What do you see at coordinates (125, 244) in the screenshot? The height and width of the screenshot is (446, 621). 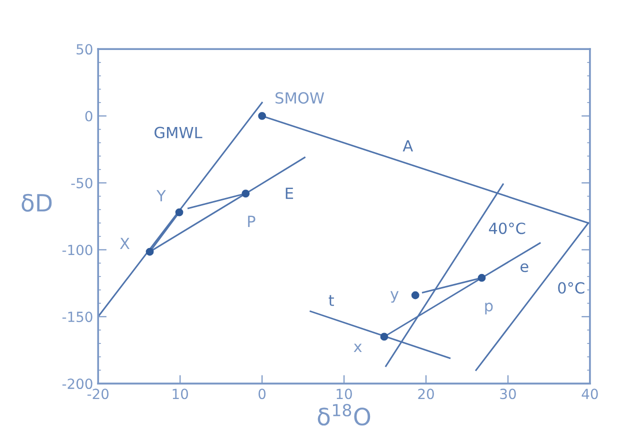 I see `annotation: X` at bounding box center [125, 244].